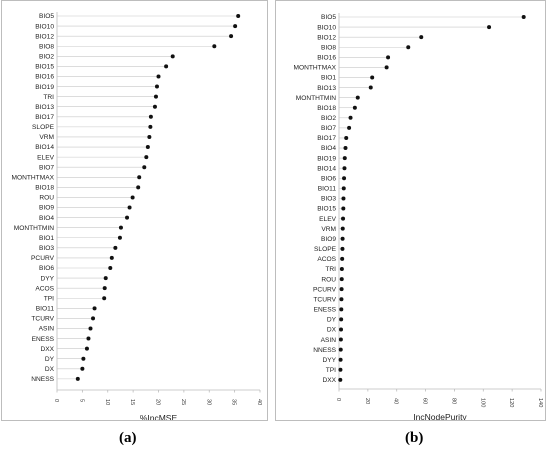 The width and height of the screenshot is (550, 459). What do you see at coordinates (43, 258) in the screenshot?
I see `category-label: PCURV` at bounding box center [43, 258].